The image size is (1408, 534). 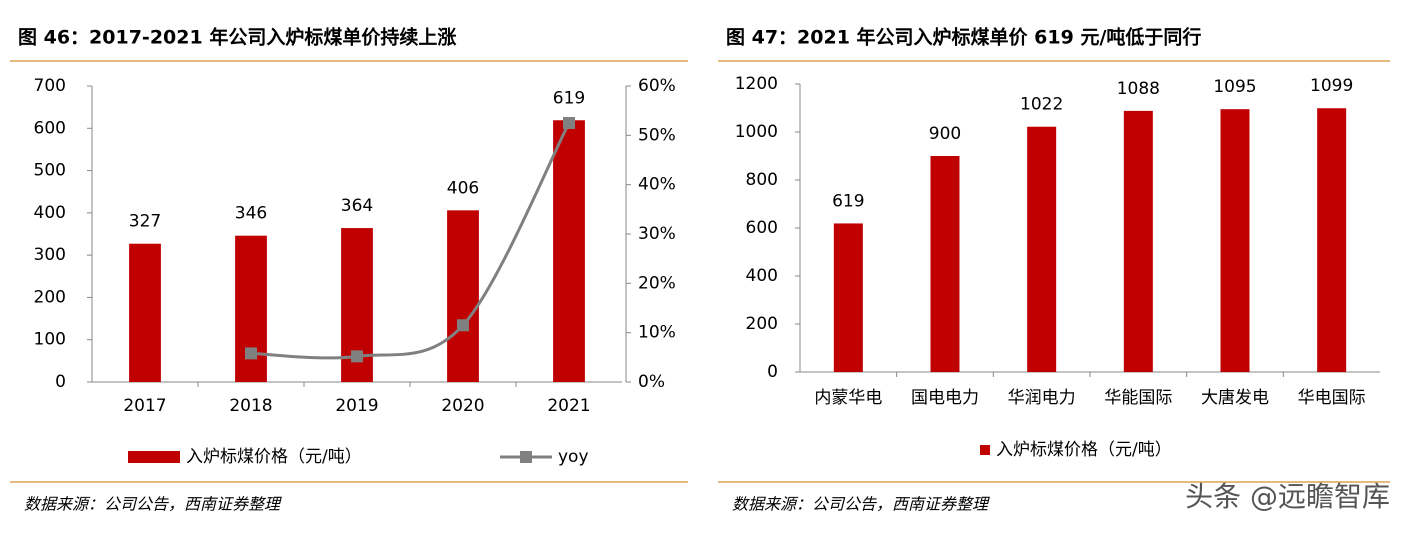 I want to click on y2-tick-label: 10%, so click(x=657, y=333).